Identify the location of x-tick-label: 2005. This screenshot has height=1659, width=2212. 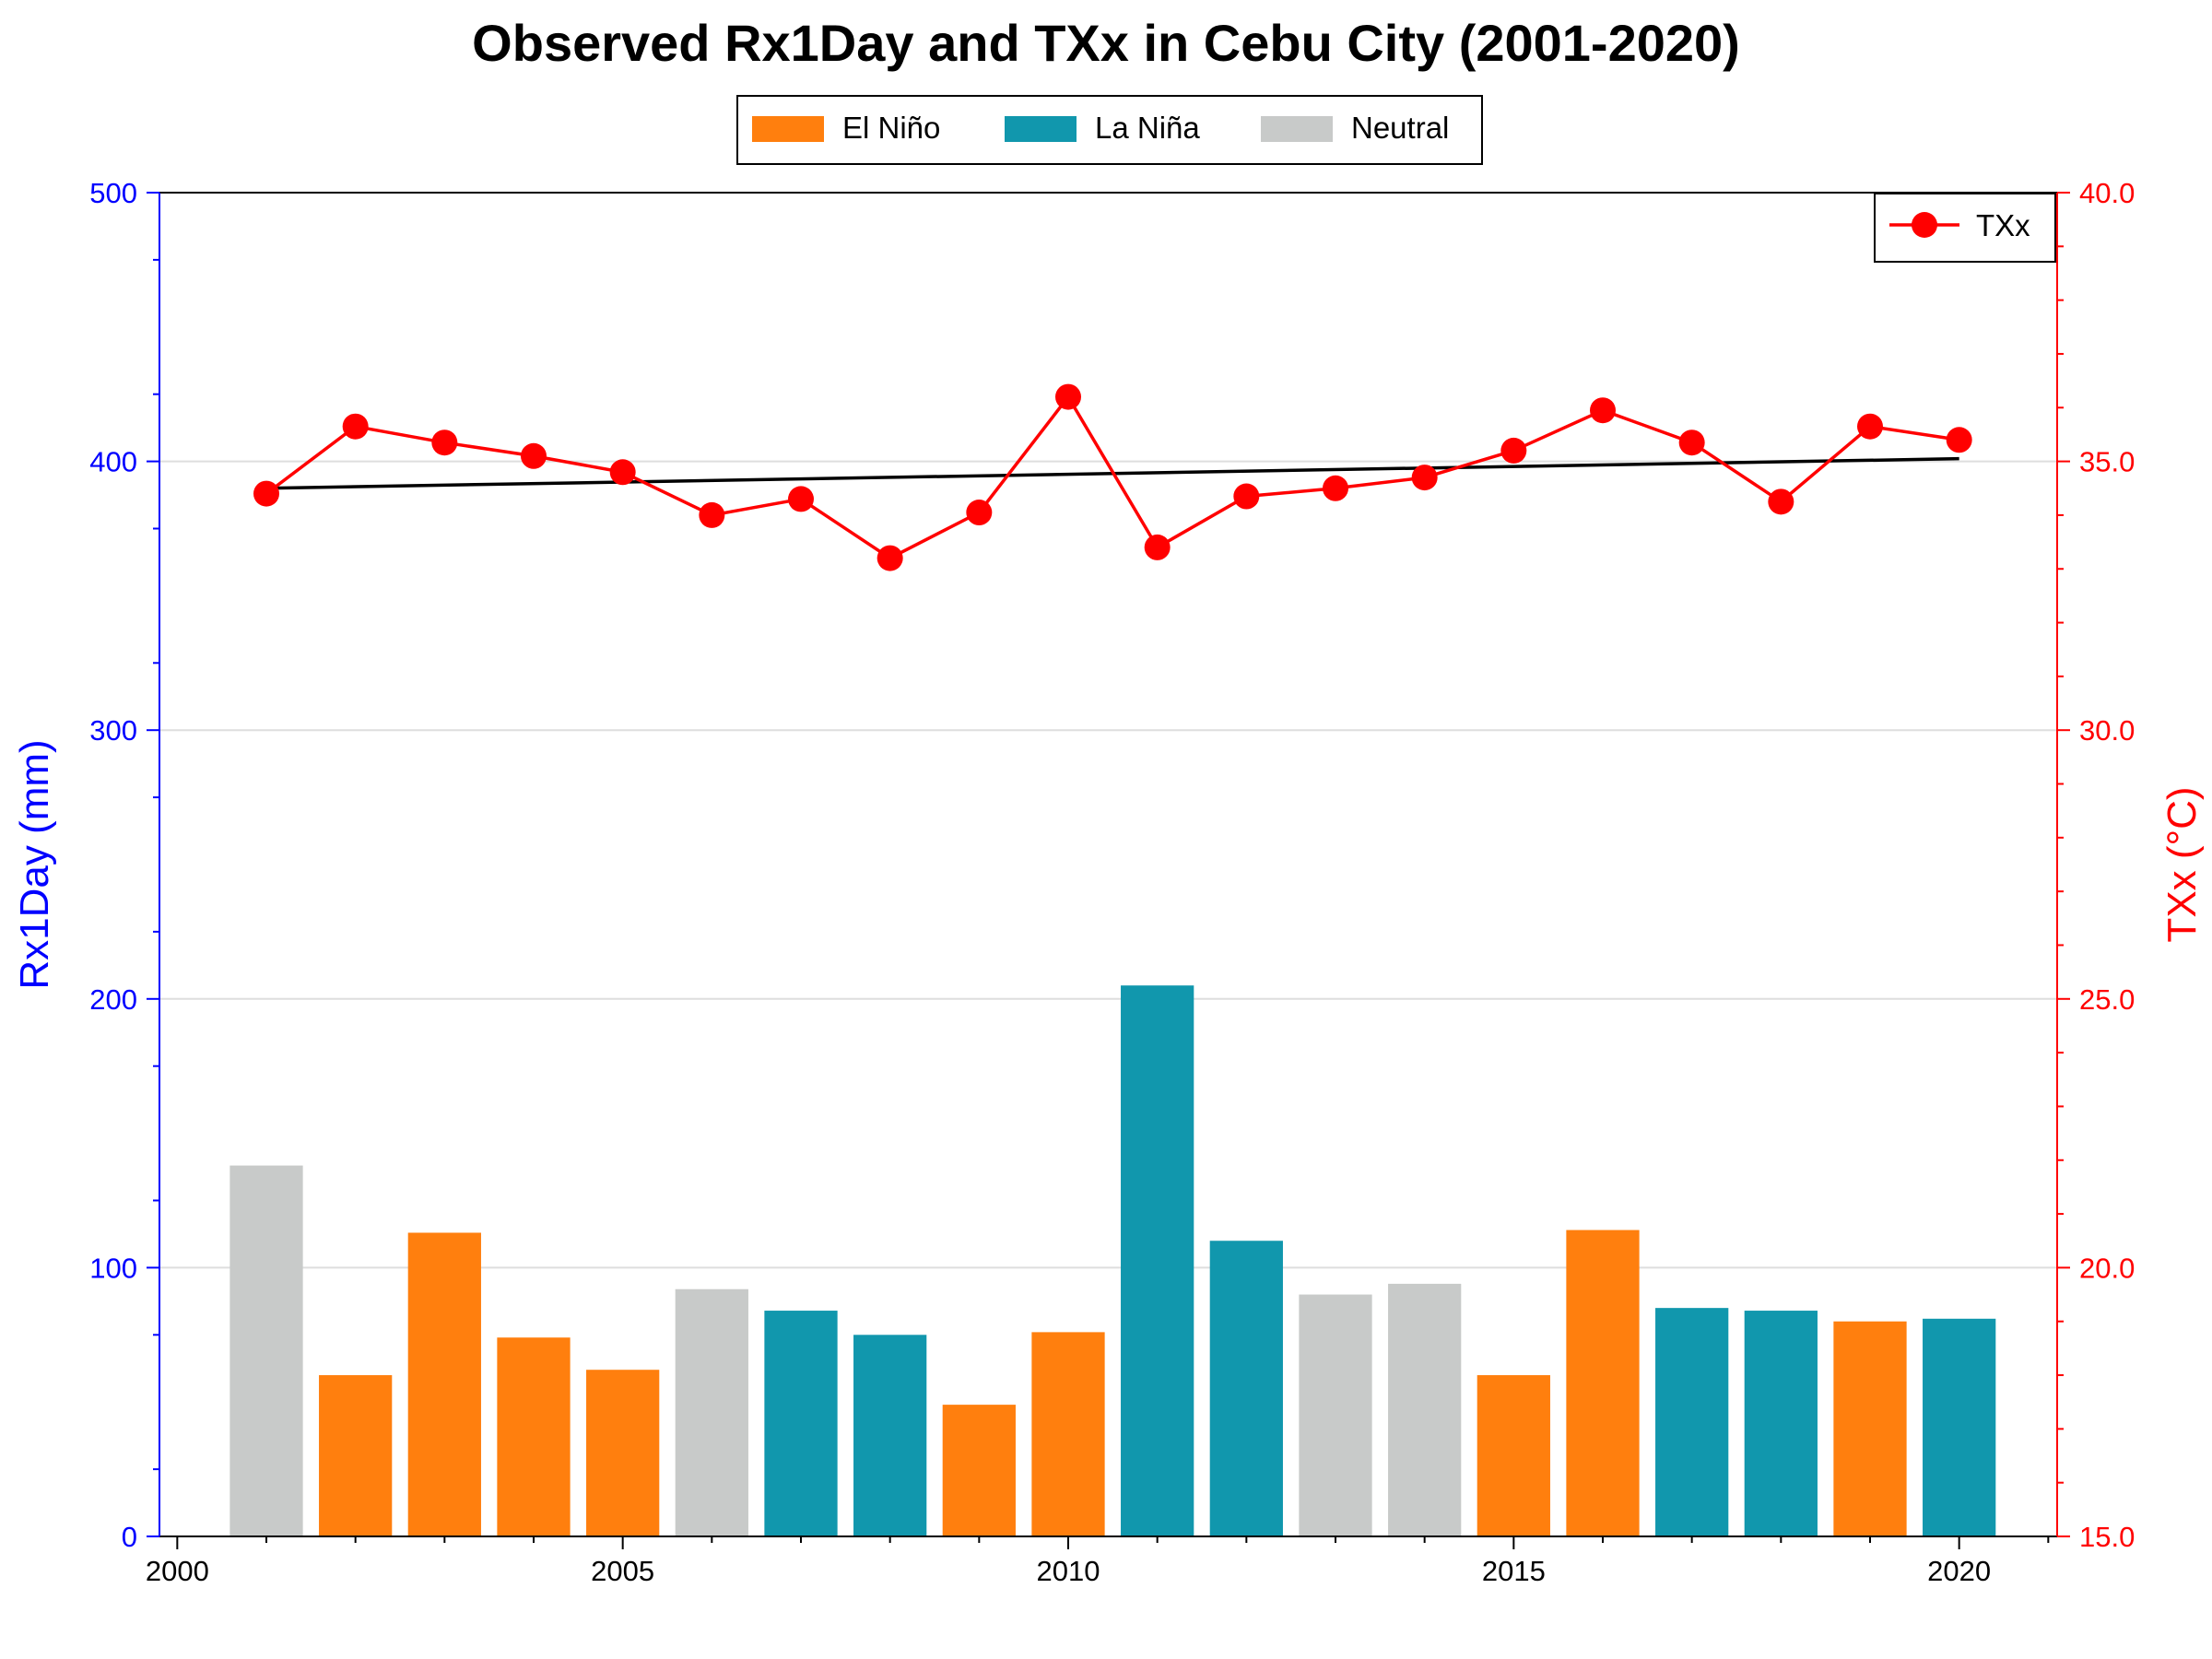
(622, 1571).